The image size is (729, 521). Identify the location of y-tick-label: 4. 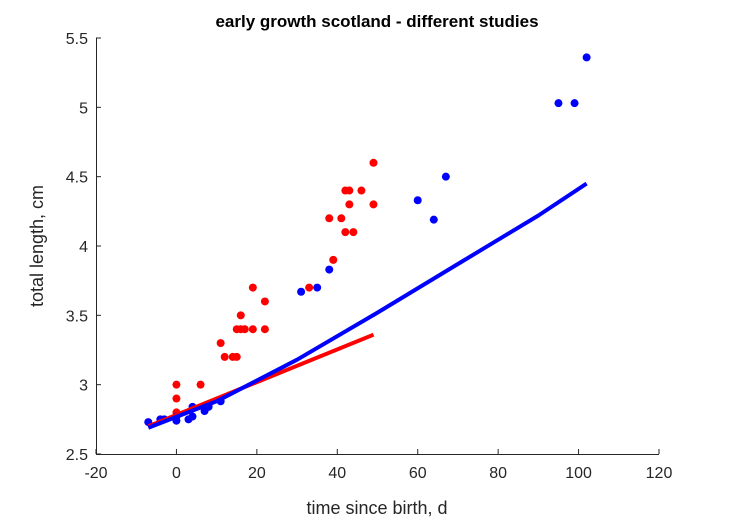
(83, 247).